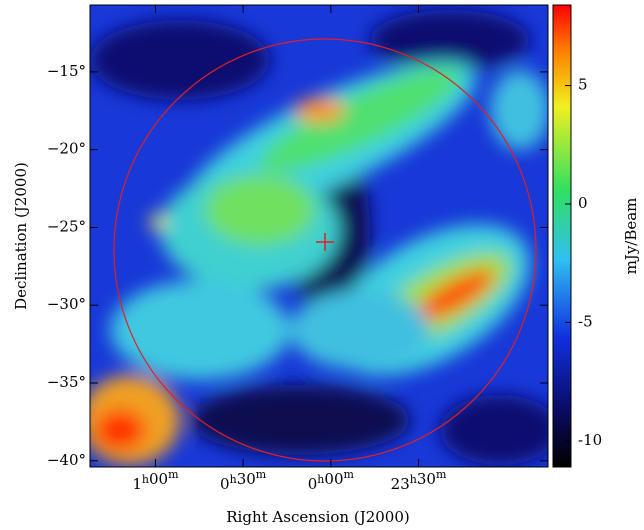 The image size is (644, 530). Describe the element at coordinates (562, 236) in the screenshot. I see `colorbar` at that location.